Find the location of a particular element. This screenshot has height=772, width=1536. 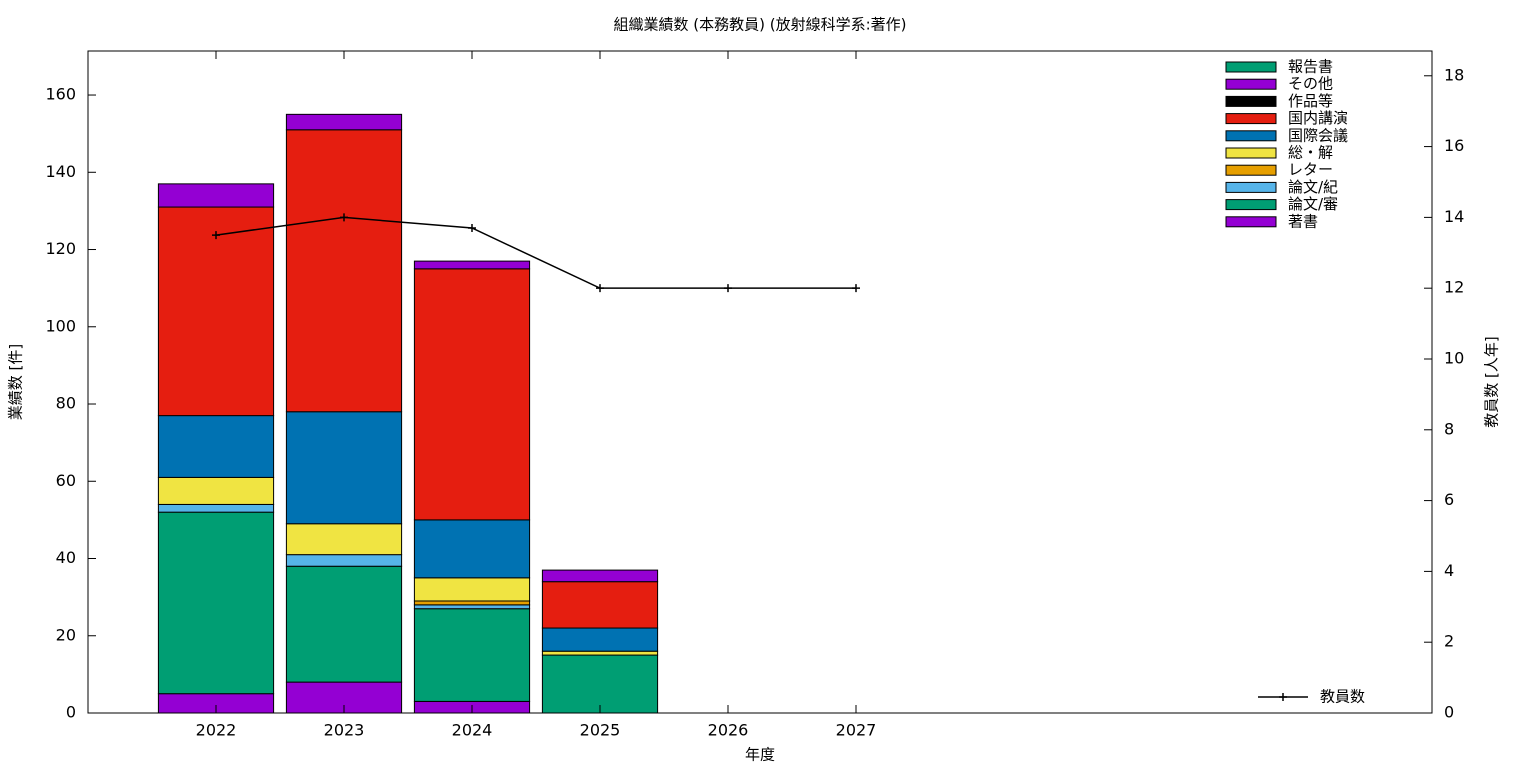

y-tick-label: 140 is located at coordinates (60, 171).